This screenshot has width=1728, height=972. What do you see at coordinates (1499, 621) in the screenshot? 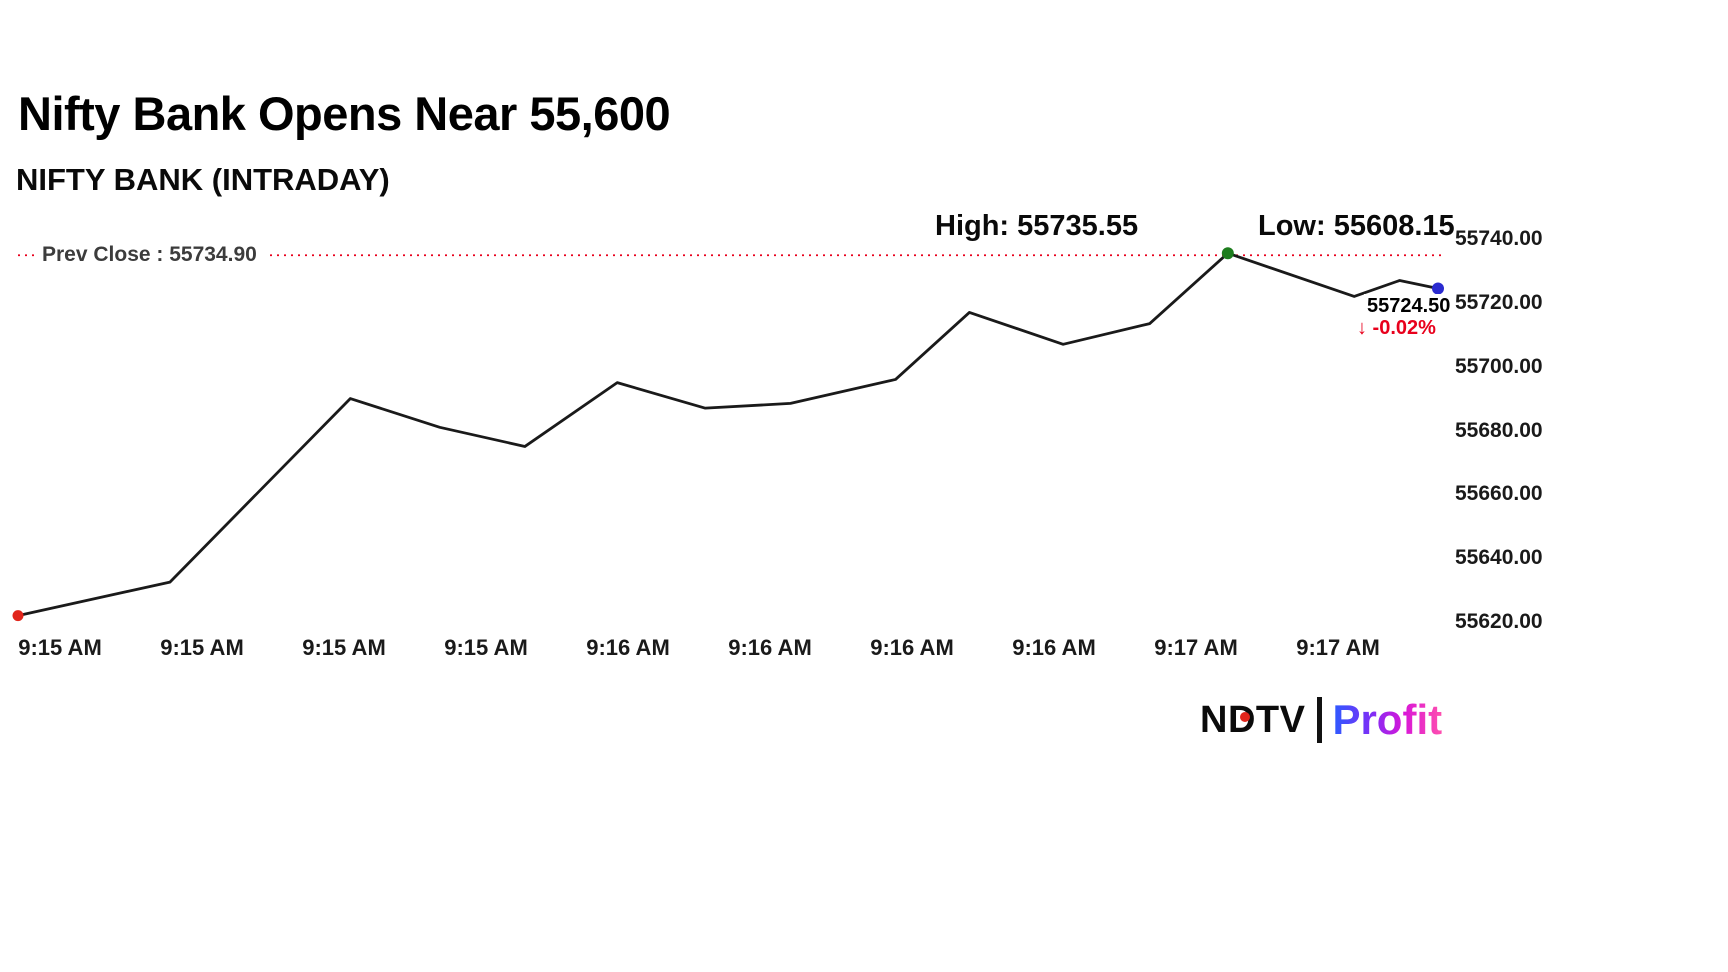
I see `y-axis-tick: 55620.00` at bounding box center [1499, 621].